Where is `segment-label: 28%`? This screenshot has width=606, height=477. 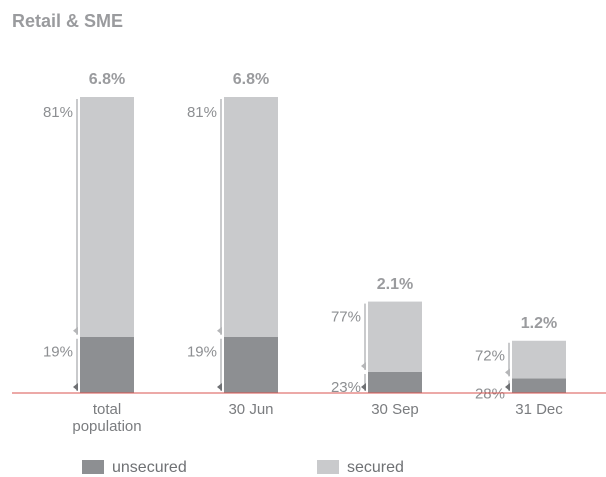 segment-label: 28% is located at coordinates (490, 393).